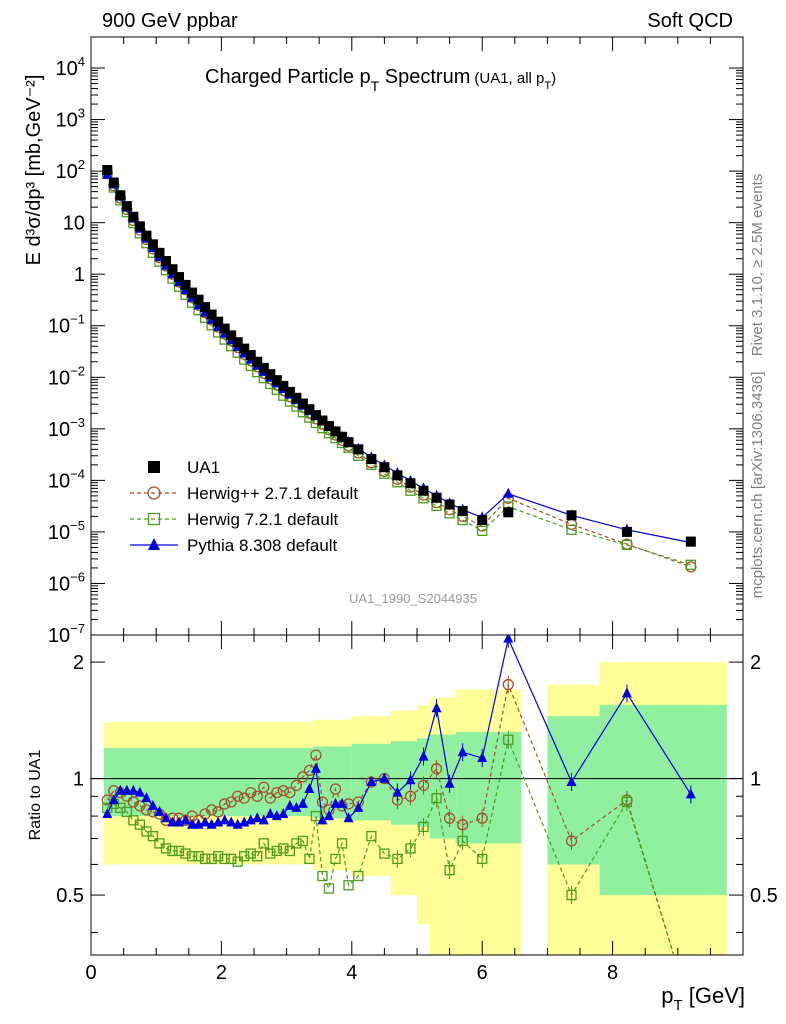 The image size is (786, 1024). I want to click on header-left: 900 GeV ppbar, so click(170, 21).